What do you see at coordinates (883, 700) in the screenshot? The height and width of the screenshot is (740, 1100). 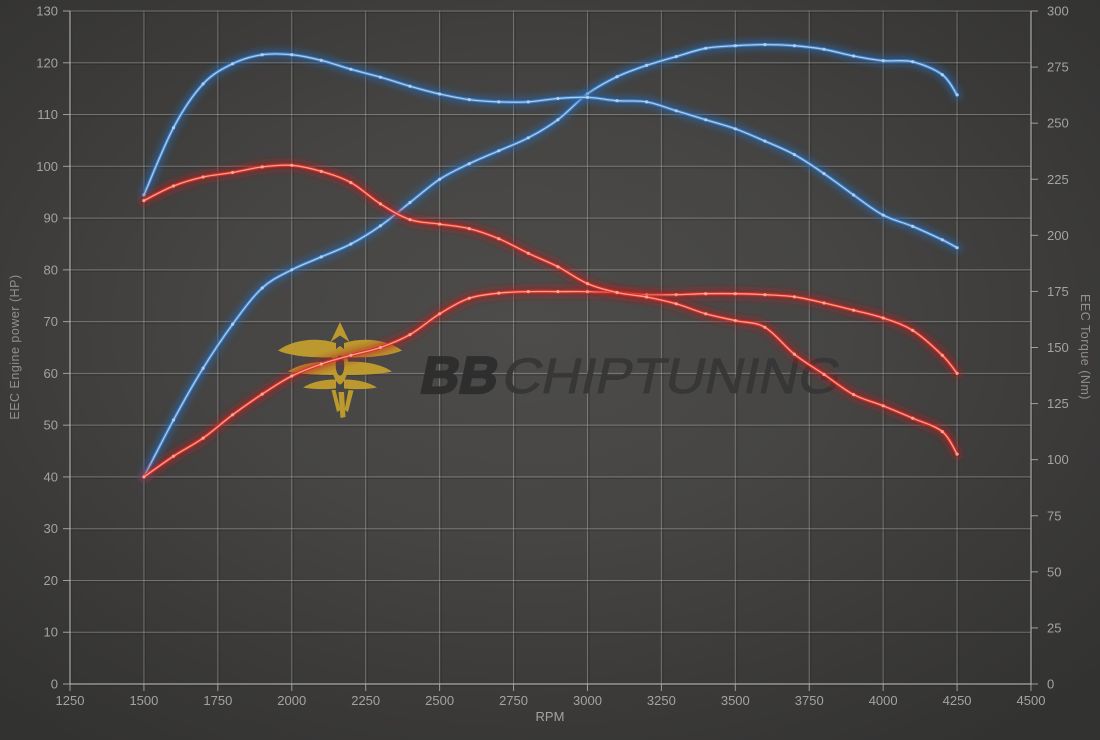 I see `x-tick-label: 4000` at bounding box center [883, 700].